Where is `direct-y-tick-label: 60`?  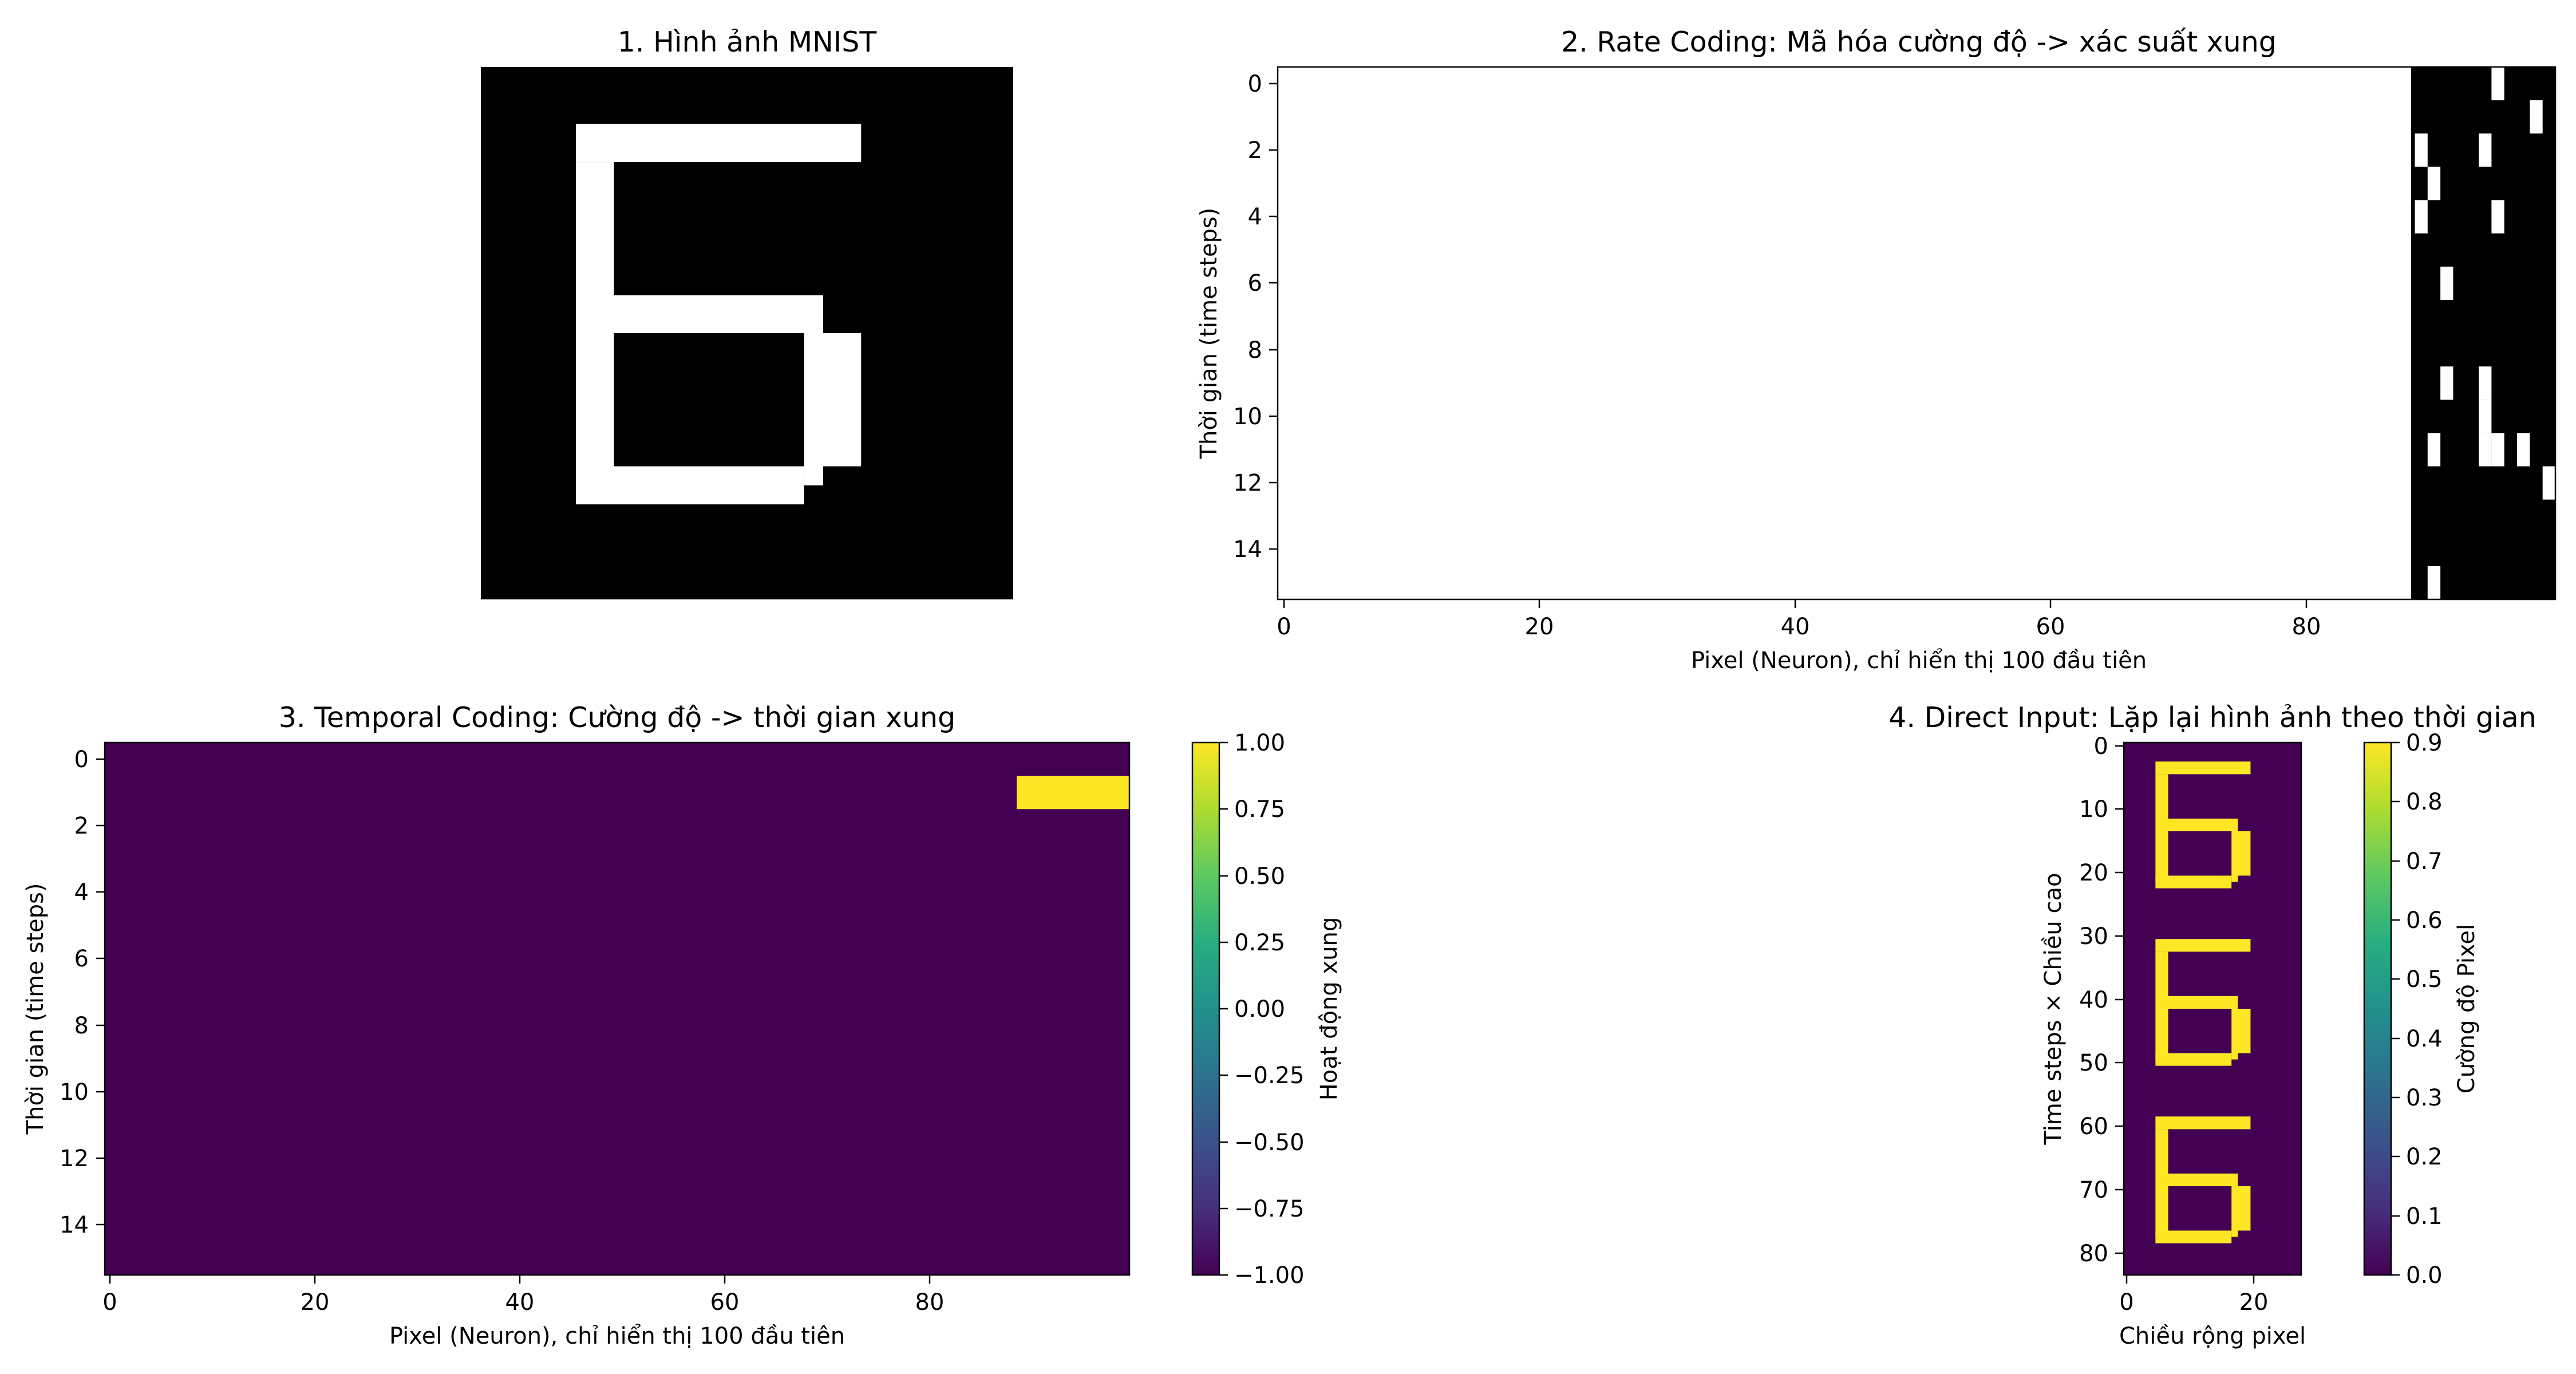 direct-y-tick-label: 60 is located at coordinates (2093, 1127).